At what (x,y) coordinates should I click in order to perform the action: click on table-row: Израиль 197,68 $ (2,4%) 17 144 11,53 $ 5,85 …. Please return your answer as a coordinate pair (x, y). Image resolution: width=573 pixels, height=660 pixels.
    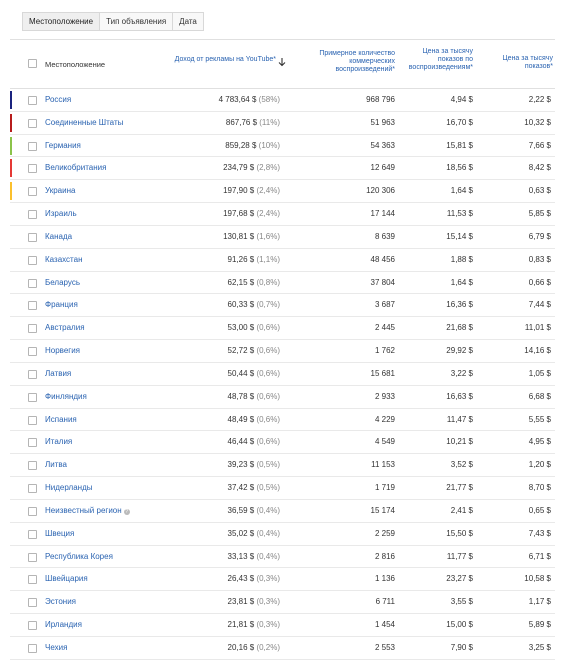
    Looking at the image, I should click on (282, 214).